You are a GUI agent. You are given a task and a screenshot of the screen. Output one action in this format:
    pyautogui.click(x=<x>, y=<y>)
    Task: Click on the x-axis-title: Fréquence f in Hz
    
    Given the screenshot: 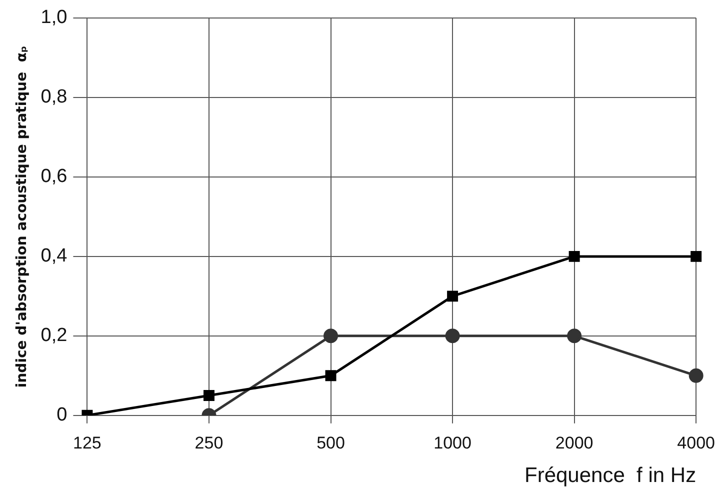 What is the action you would take?
    pyautogui.click(x=610, y=476)
    